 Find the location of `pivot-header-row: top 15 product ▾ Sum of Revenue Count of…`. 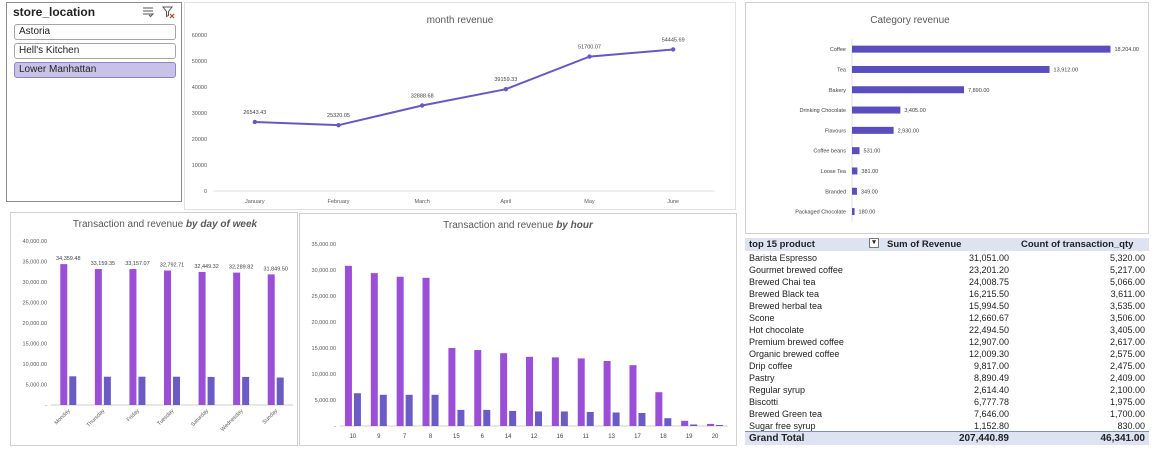

pivot-header-row: top 15 product ▾ Sum of Revenue Count of… is located at coordinates (947, 244).